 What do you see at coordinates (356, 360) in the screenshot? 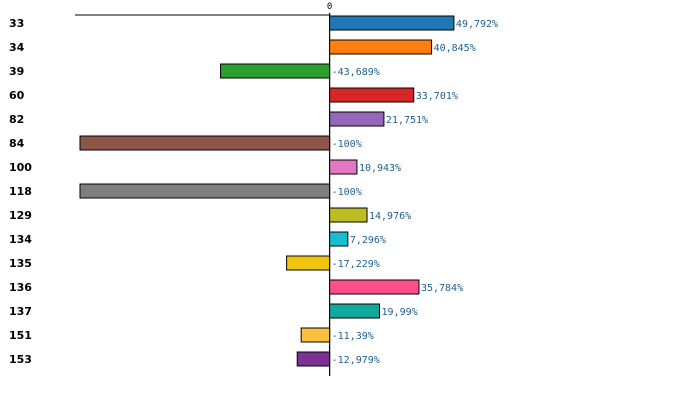
I see `value-label: -12,979%` at bounding box center [356, 360].